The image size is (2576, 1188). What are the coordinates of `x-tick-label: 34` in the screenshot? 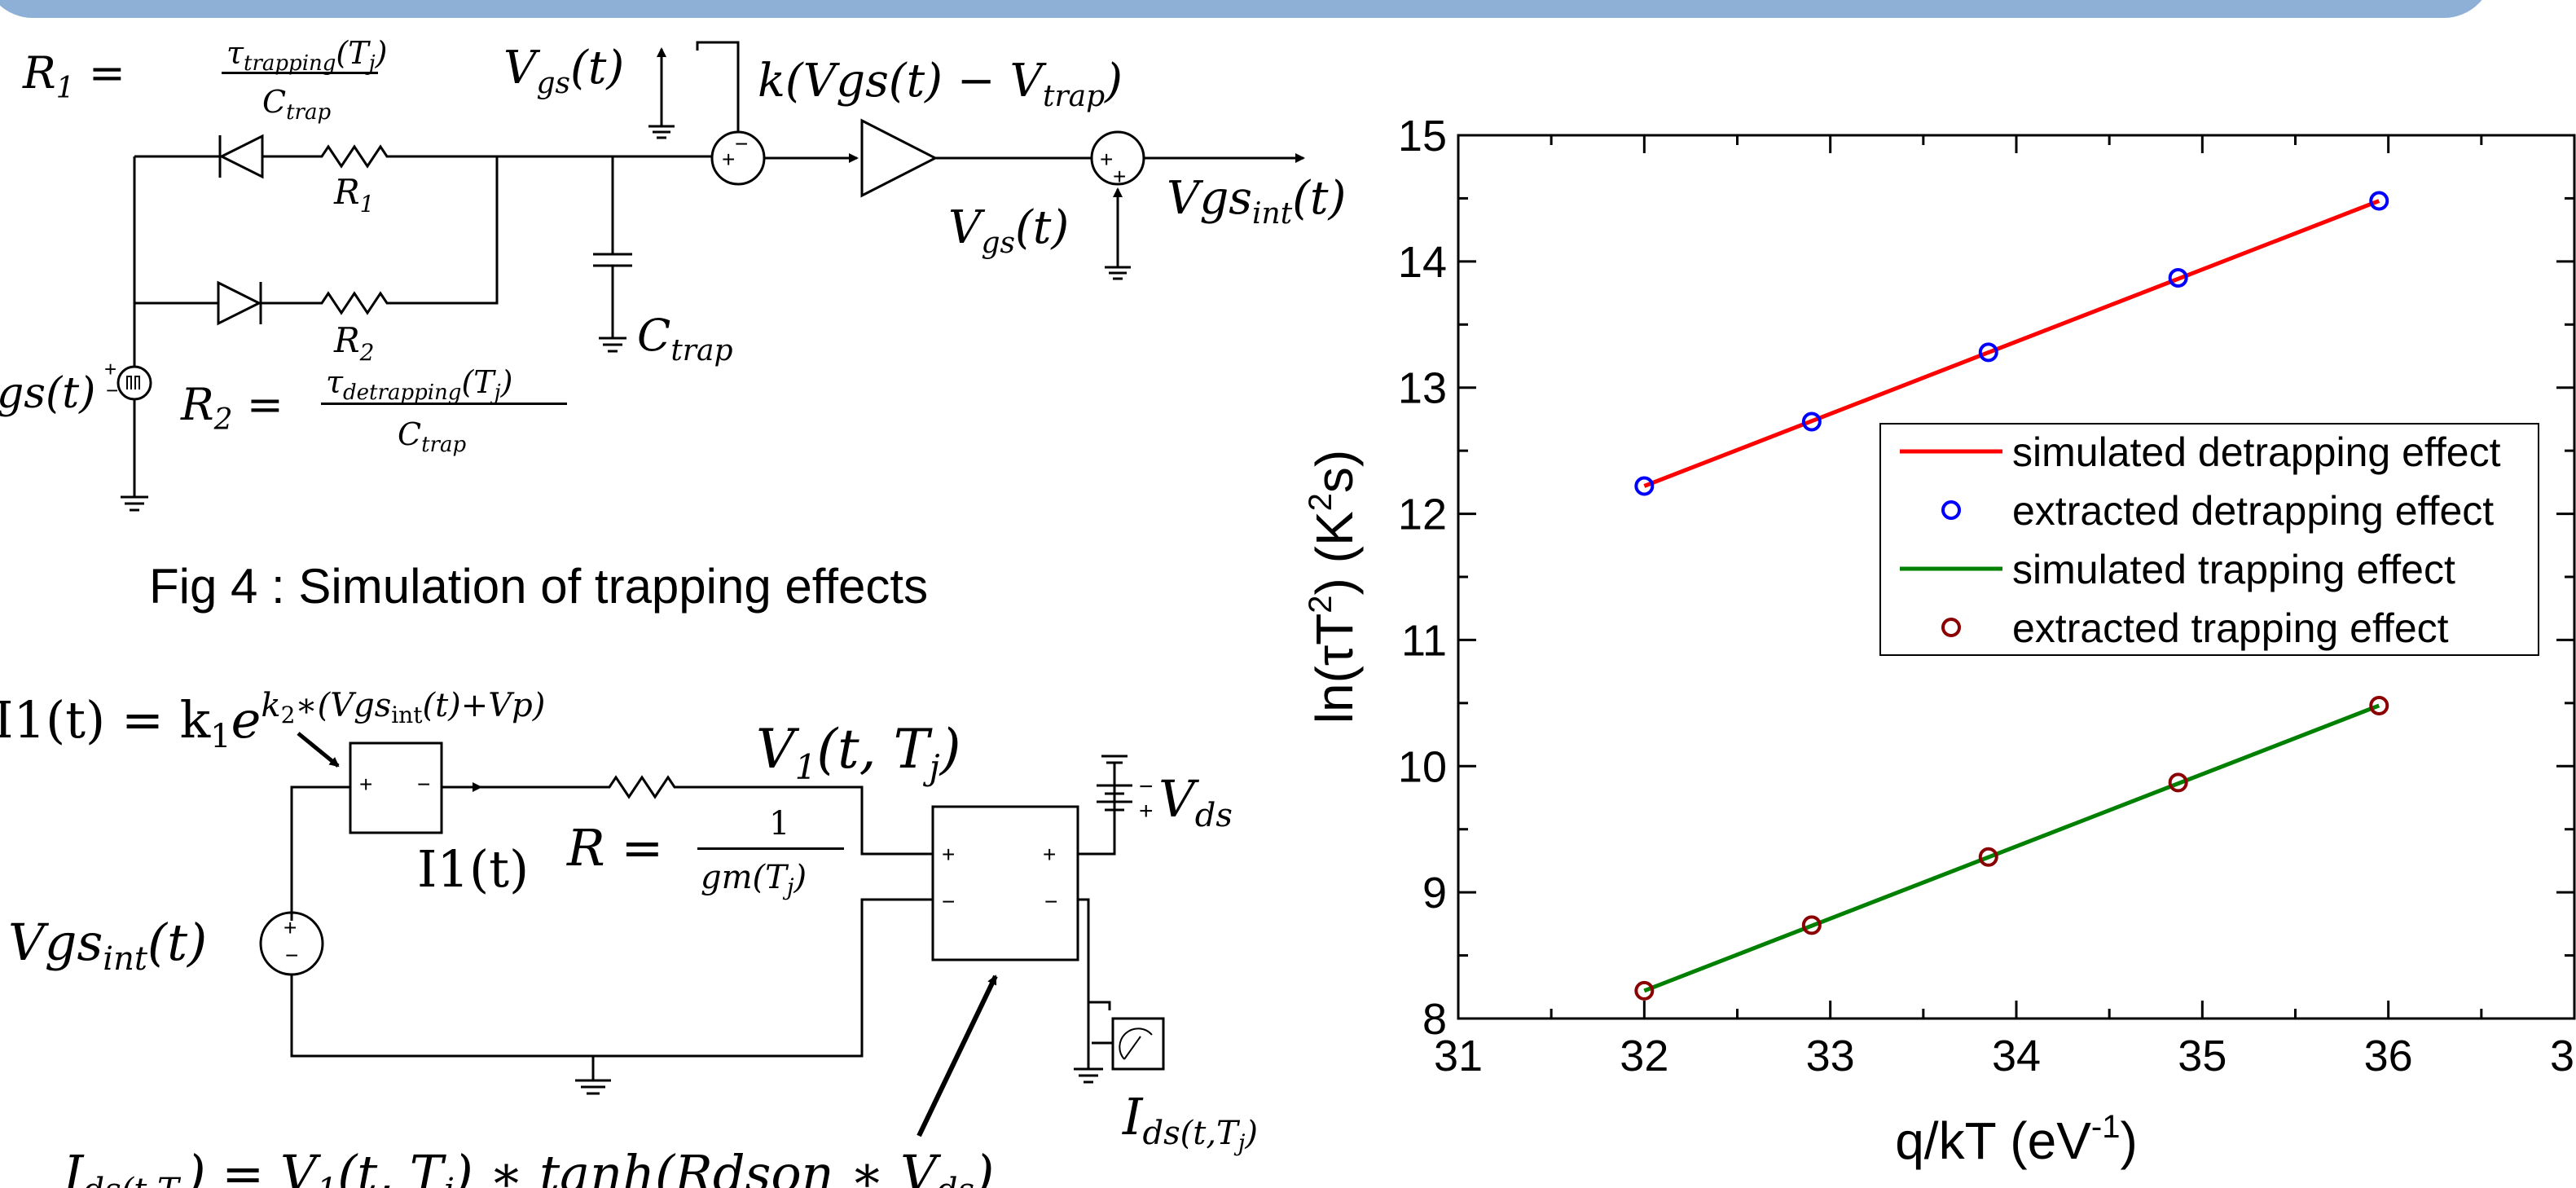 It's located at (2016, 1056).